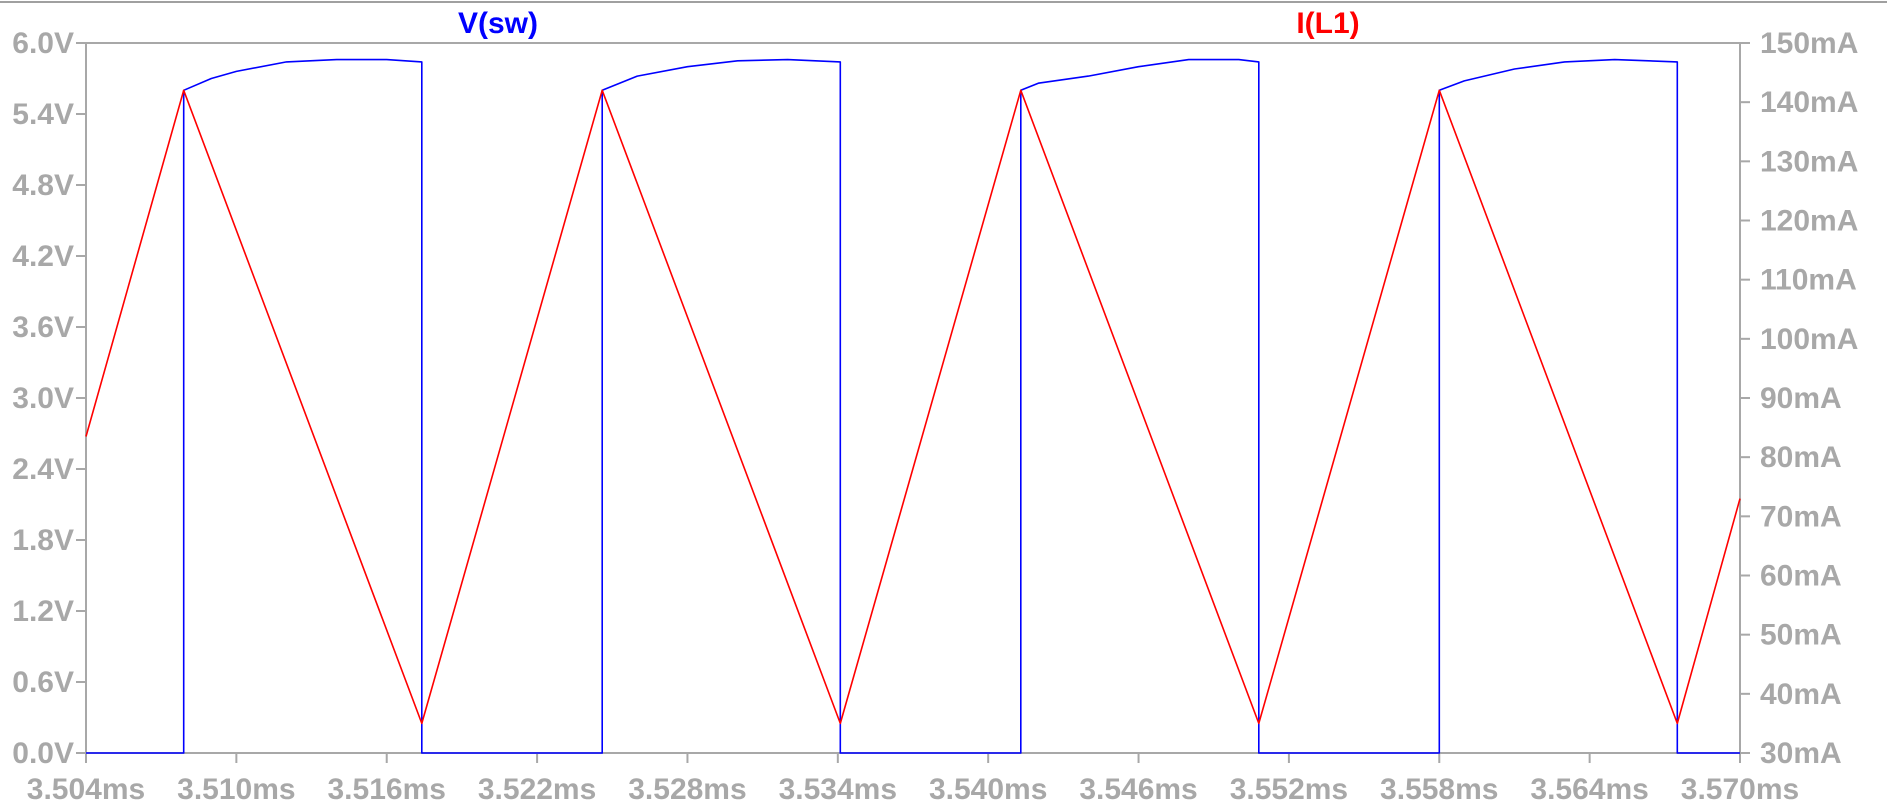  Describe the element at coordinates (43, 114) in the screenshot. I see `y-left-tick-label: 5.4V` at that location.